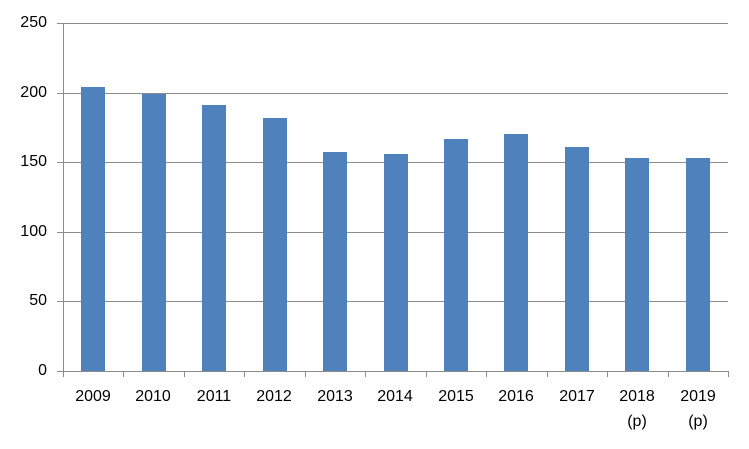  I want to click on bar-2011, so click(214, 238).